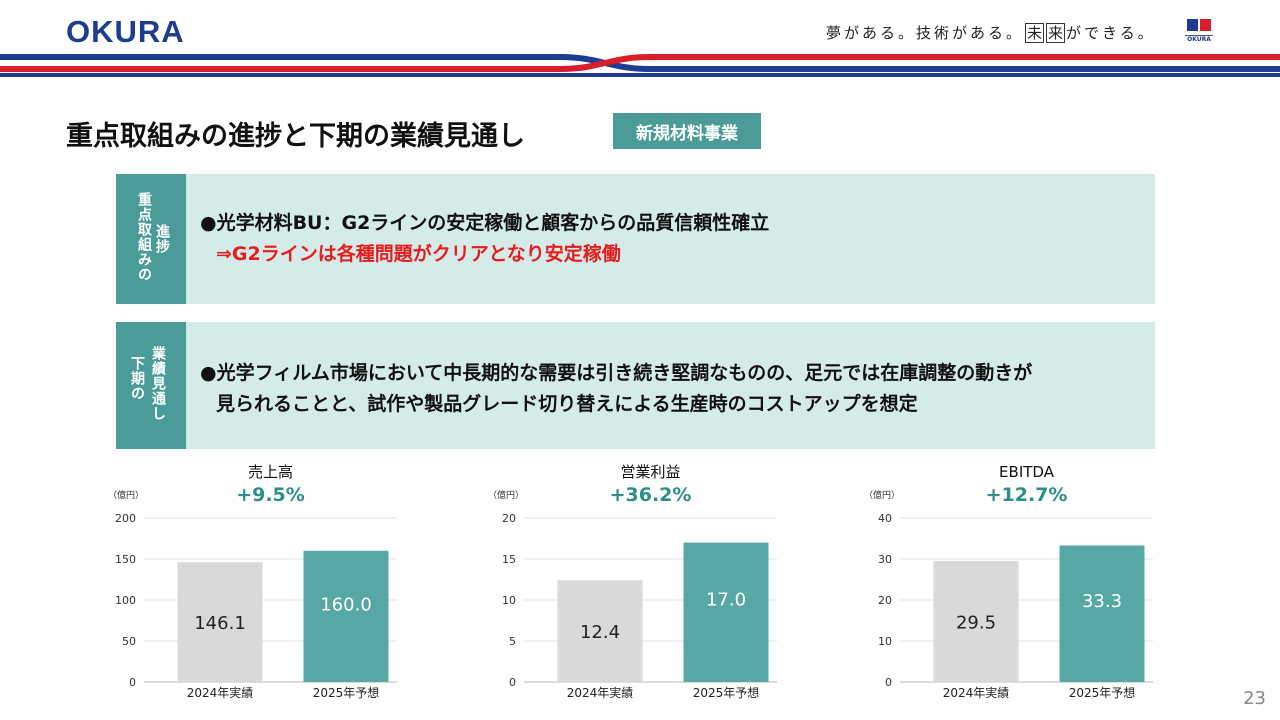 The image size is (1280, 720). Describe the element at coordinates (346, 604) in the screenshot. I see `chart-0-data-label-1: 160.0` at that location.